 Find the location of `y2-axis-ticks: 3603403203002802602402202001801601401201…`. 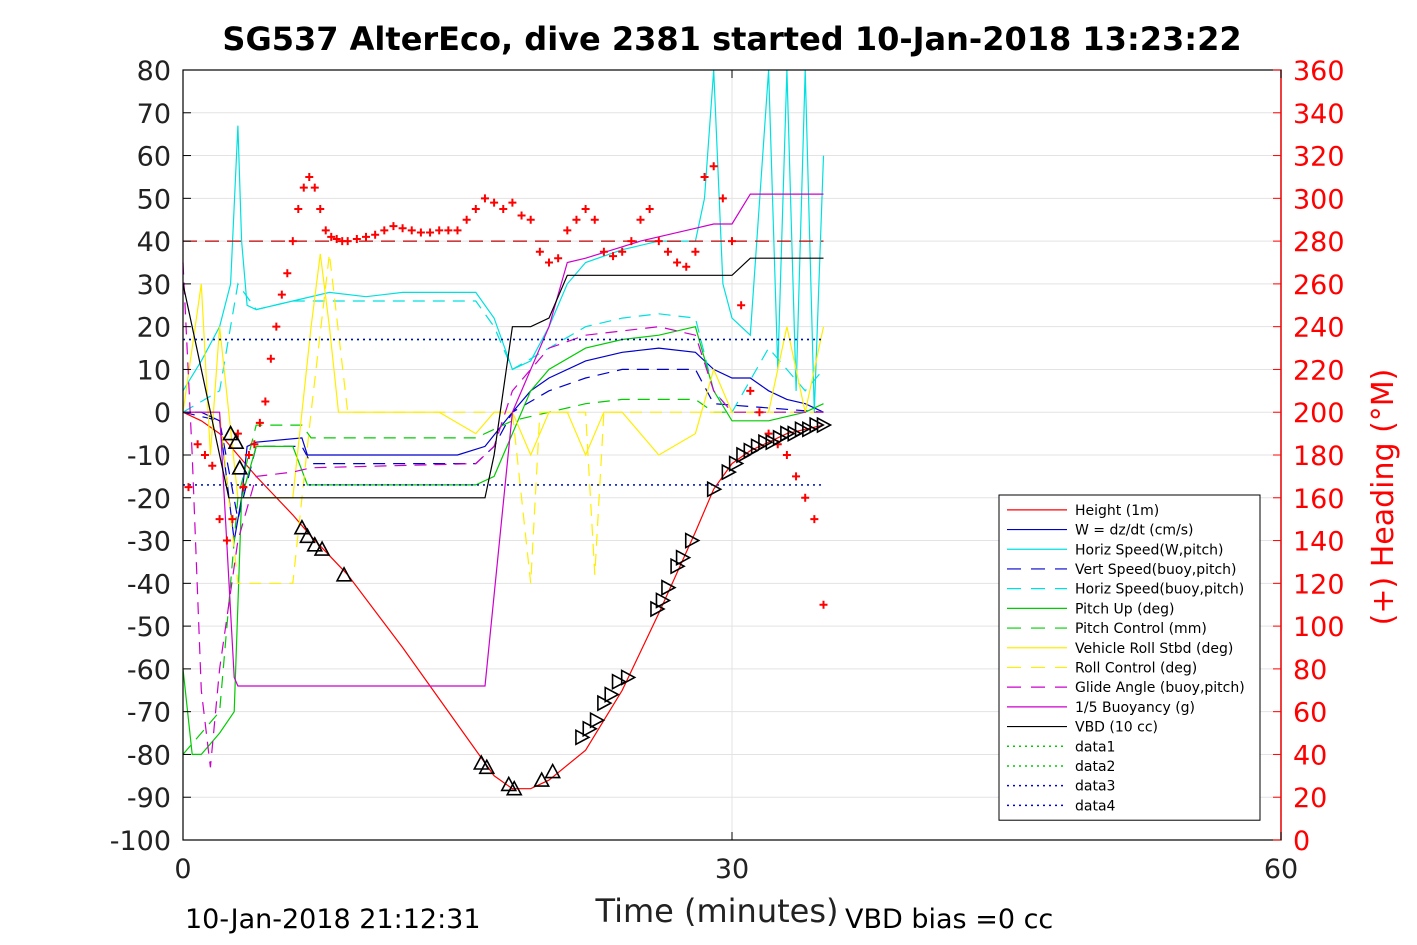

y2-axis-ticks: 3603403203002802602402202001801601401201… is located at coordinates (1309, 456).